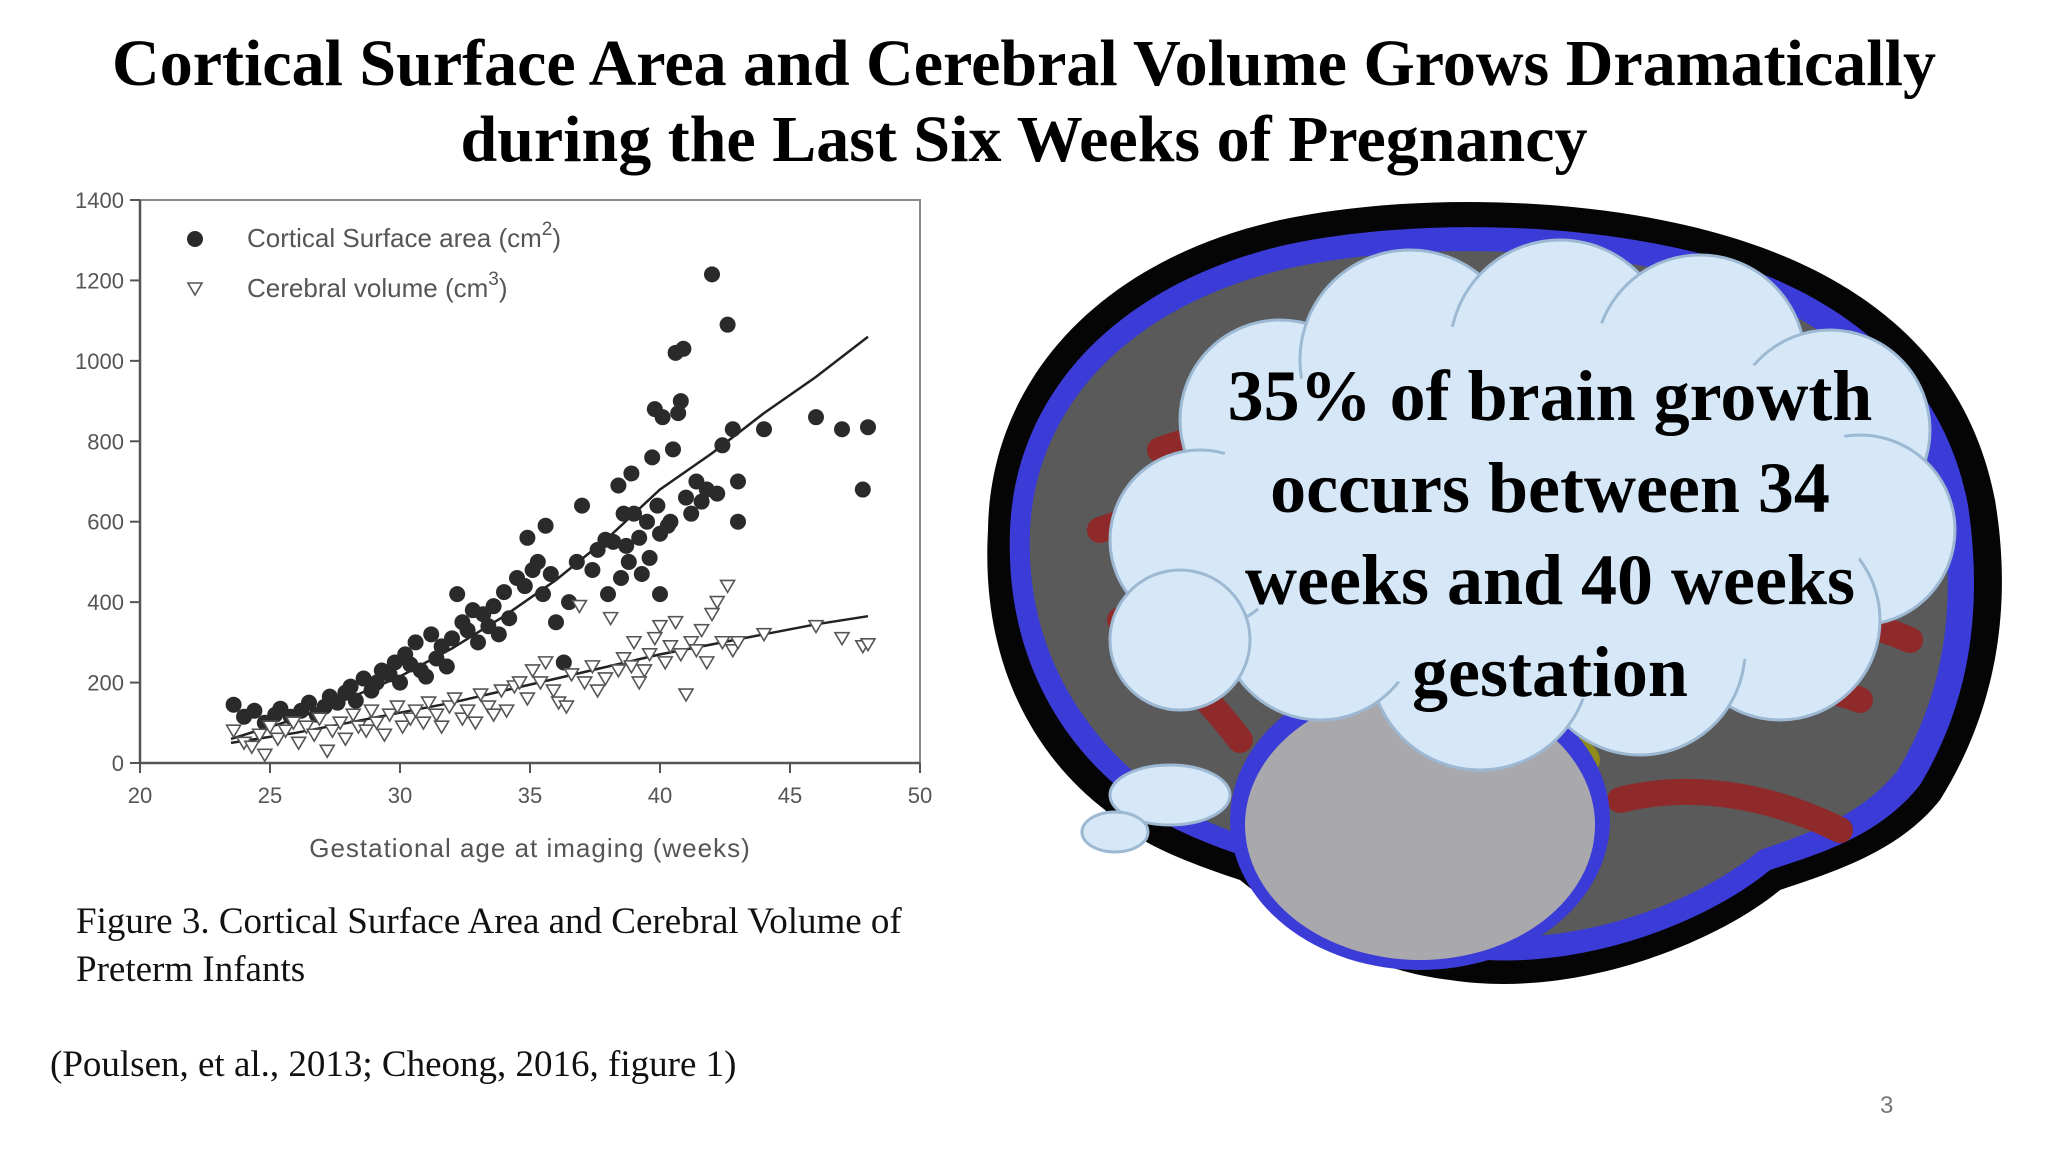 The image size is (2048, 1152). What do you see at coordinates (790, 795) in the screenshot?
I see `x-tick-label: 45` at bounding box center [790, 795].